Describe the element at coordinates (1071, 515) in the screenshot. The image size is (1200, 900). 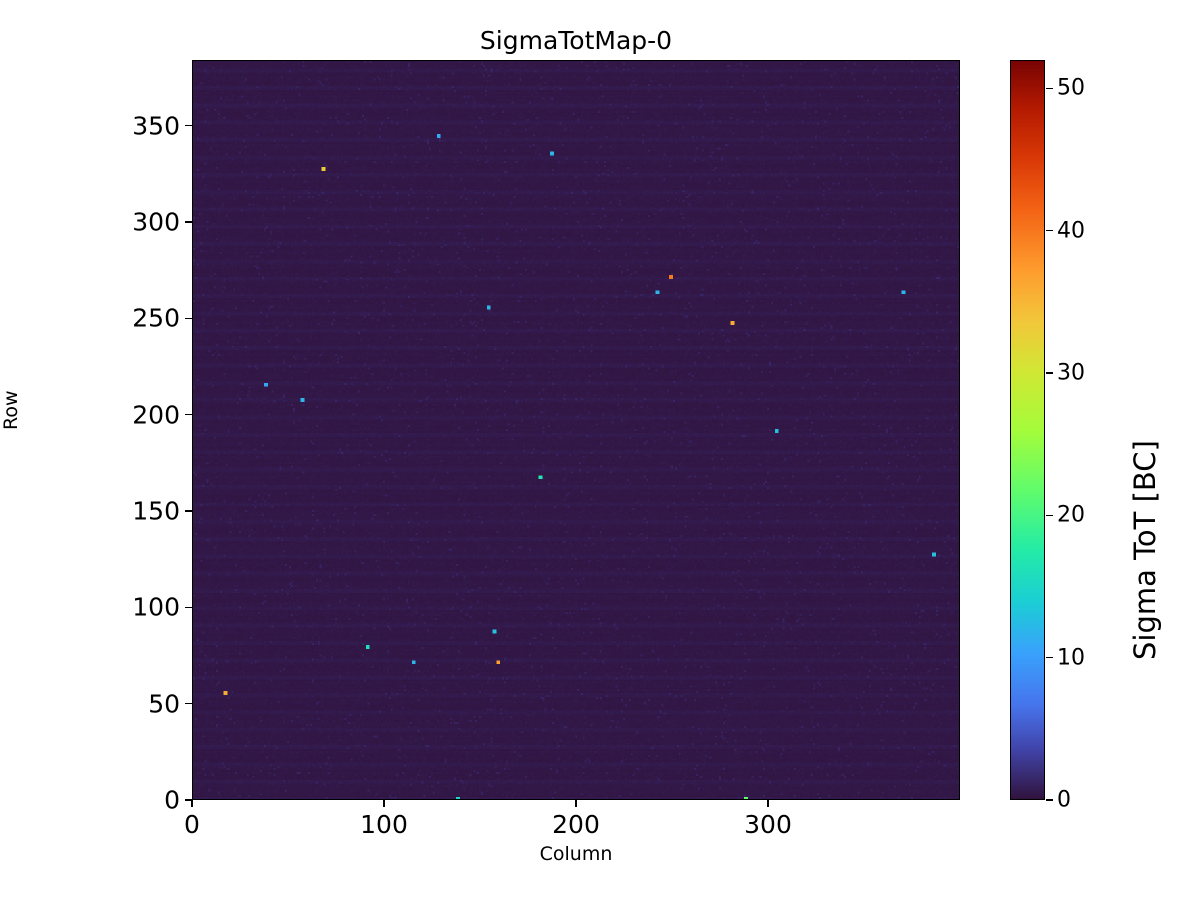
I see `colorbar-tick-label: 20` at that location.